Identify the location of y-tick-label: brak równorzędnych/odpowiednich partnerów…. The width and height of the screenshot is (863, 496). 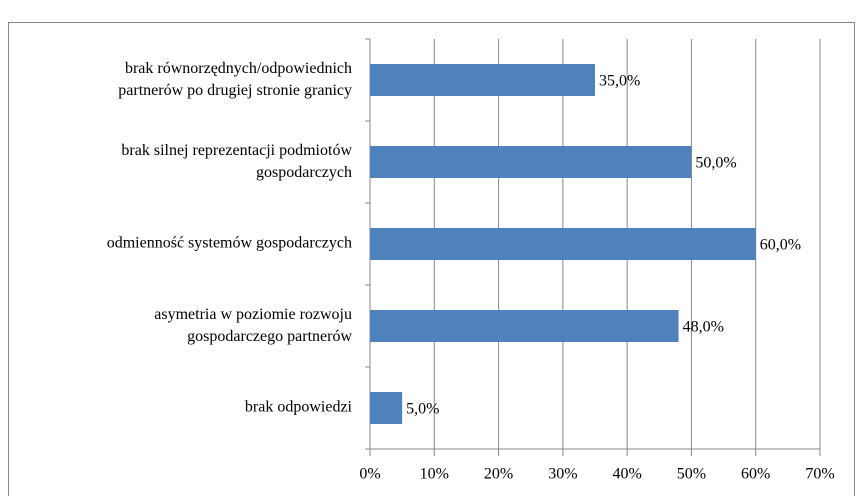
(235, 79).